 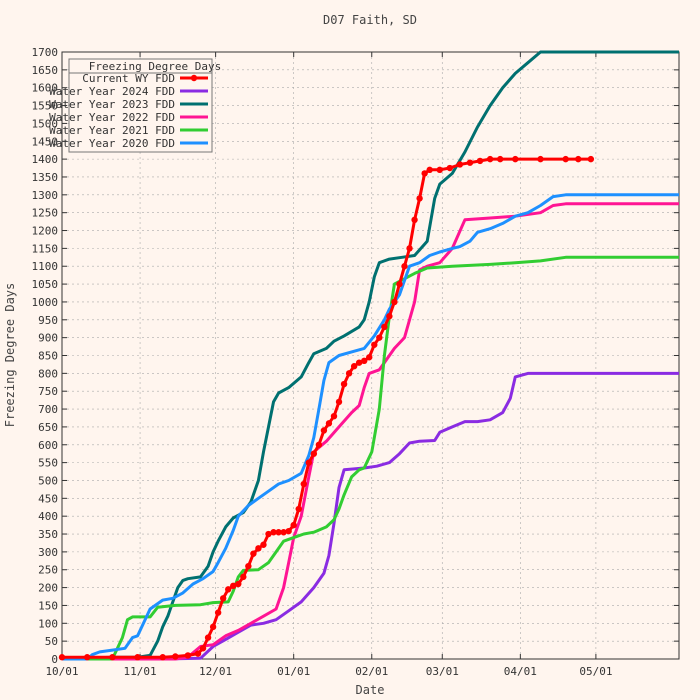 What do you see at coordinates (48, 534) in the screenshot?
I see `y-tick-label: 350` at bounding box center [48, 534].